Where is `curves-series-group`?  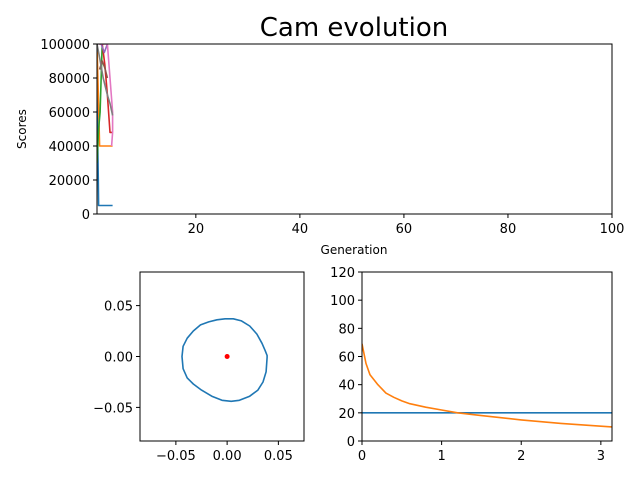 curves-series-group is located at coordinates (487, 385).